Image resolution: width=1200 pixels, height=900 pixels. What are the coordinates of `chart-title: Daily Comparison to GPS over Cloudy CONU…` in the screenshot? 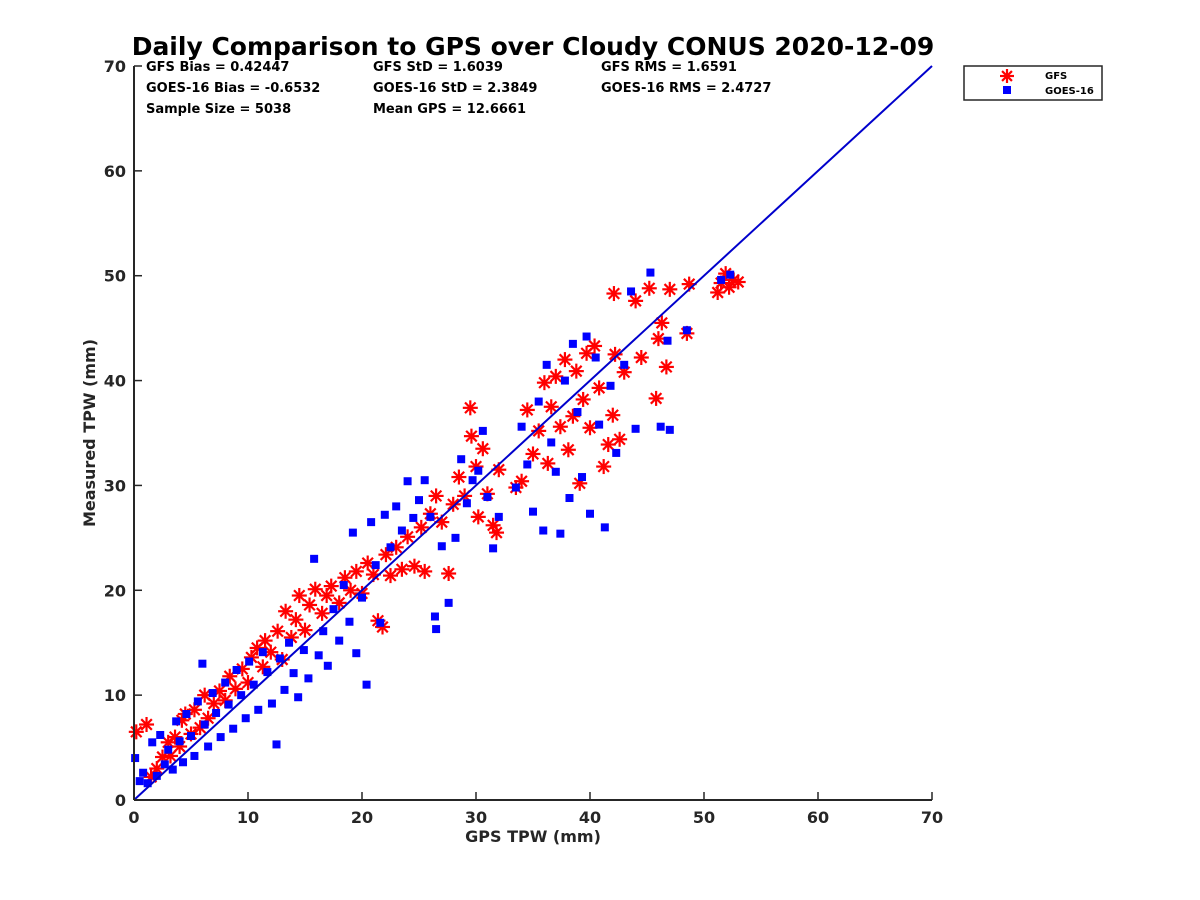 It's located at (533, 46).